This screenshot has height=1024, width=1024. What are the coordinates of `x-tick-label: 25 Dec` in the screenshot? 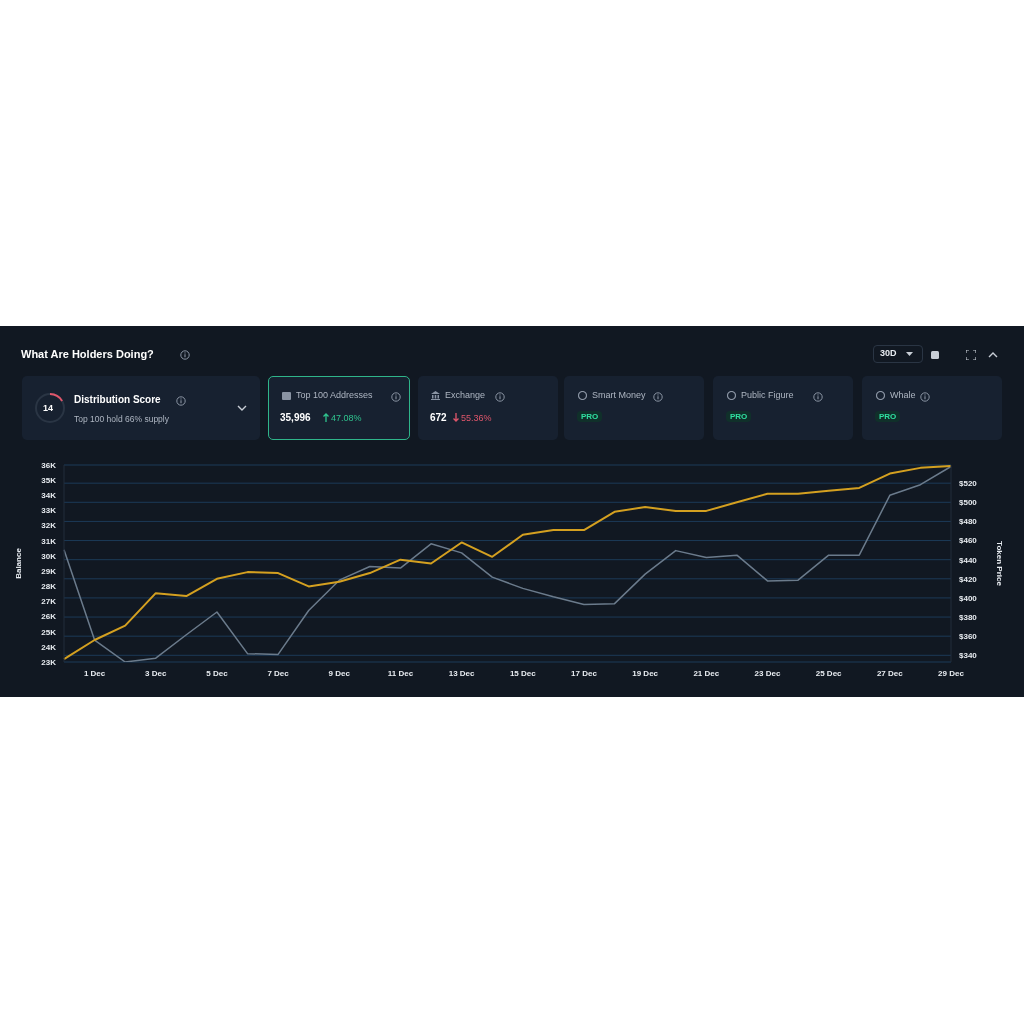 It's located at (829, 673).